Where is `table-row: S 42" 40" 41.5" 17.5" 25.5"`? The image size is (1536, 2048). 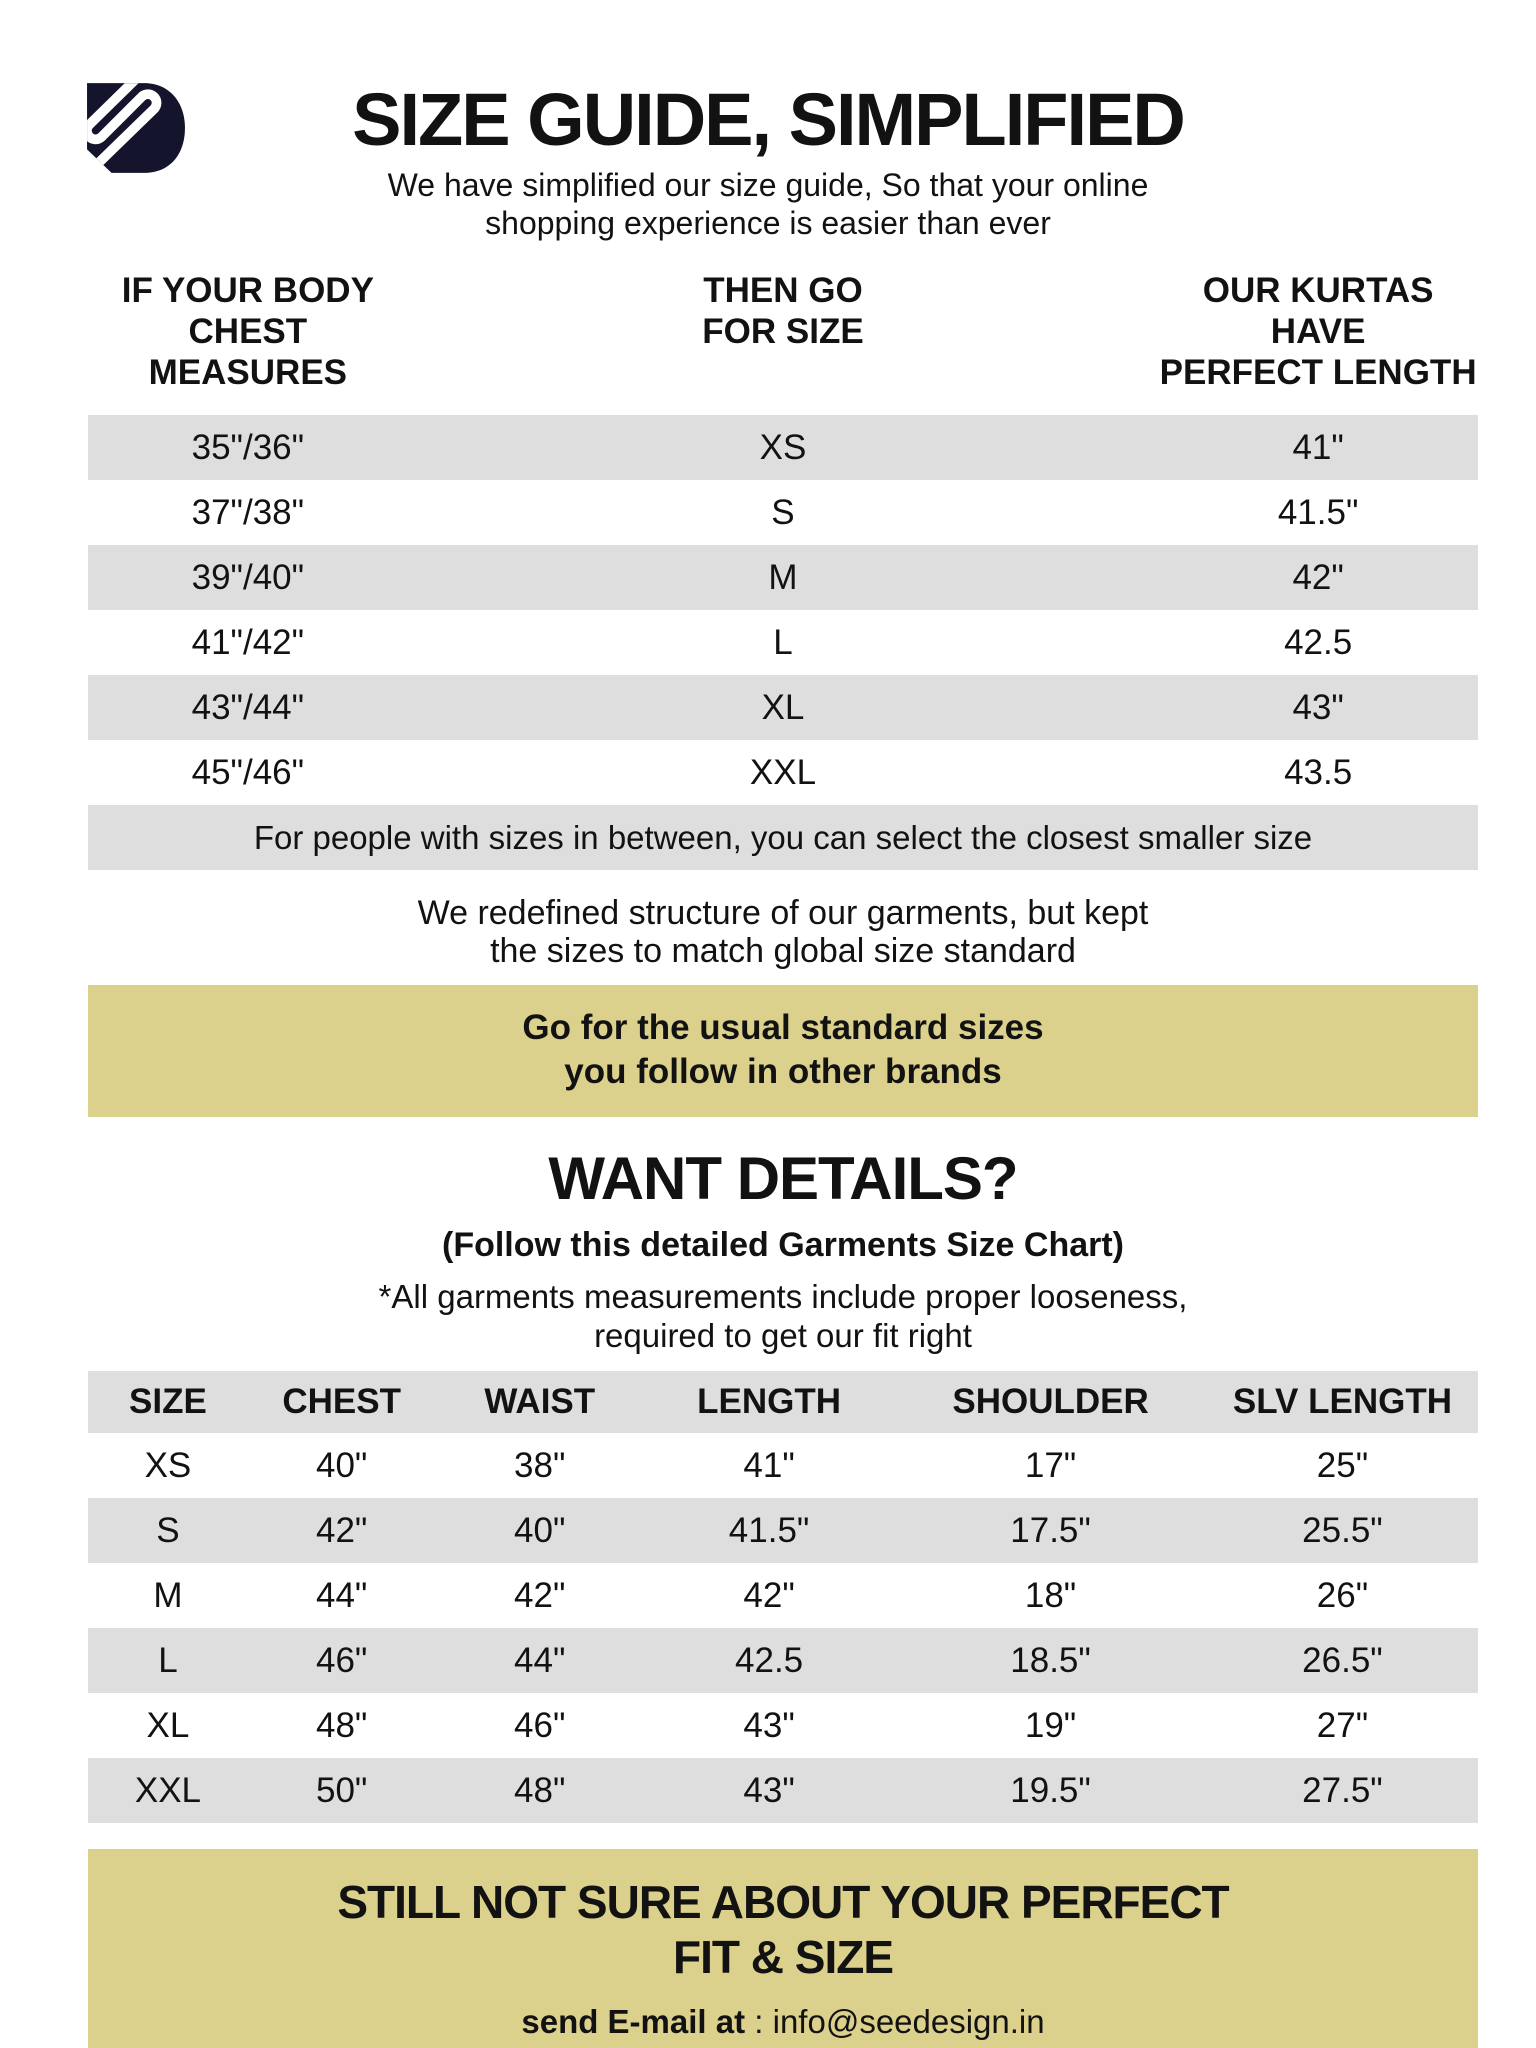
table-row: S 42" 40" 41.5" 17.5" 25.5" is located at coordinates (783, 1530).